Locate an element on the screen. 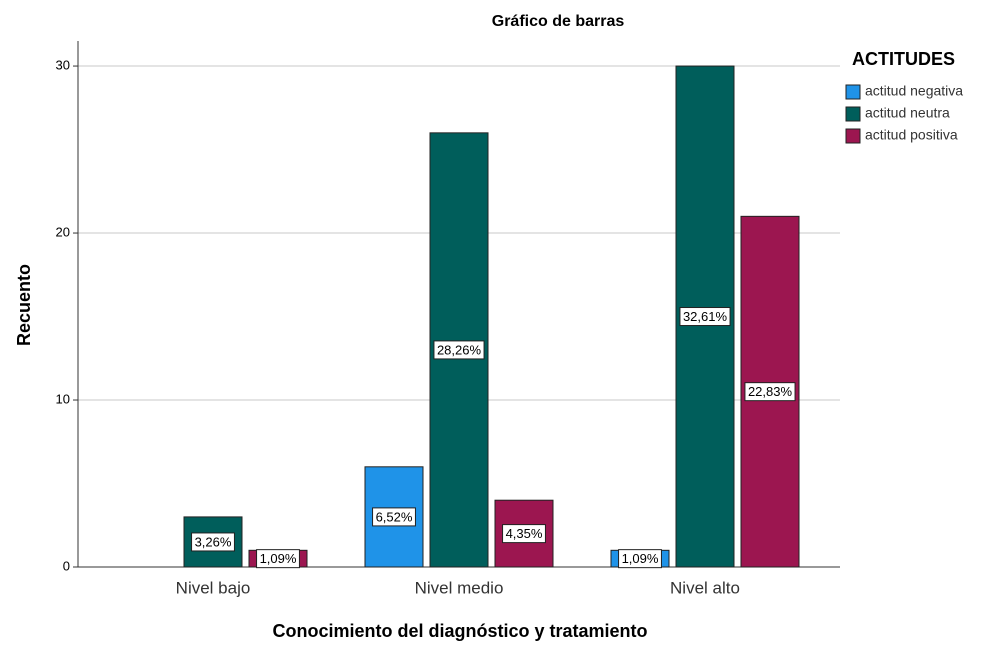  data-label: 22,83% is located at coordinates (770, 391).